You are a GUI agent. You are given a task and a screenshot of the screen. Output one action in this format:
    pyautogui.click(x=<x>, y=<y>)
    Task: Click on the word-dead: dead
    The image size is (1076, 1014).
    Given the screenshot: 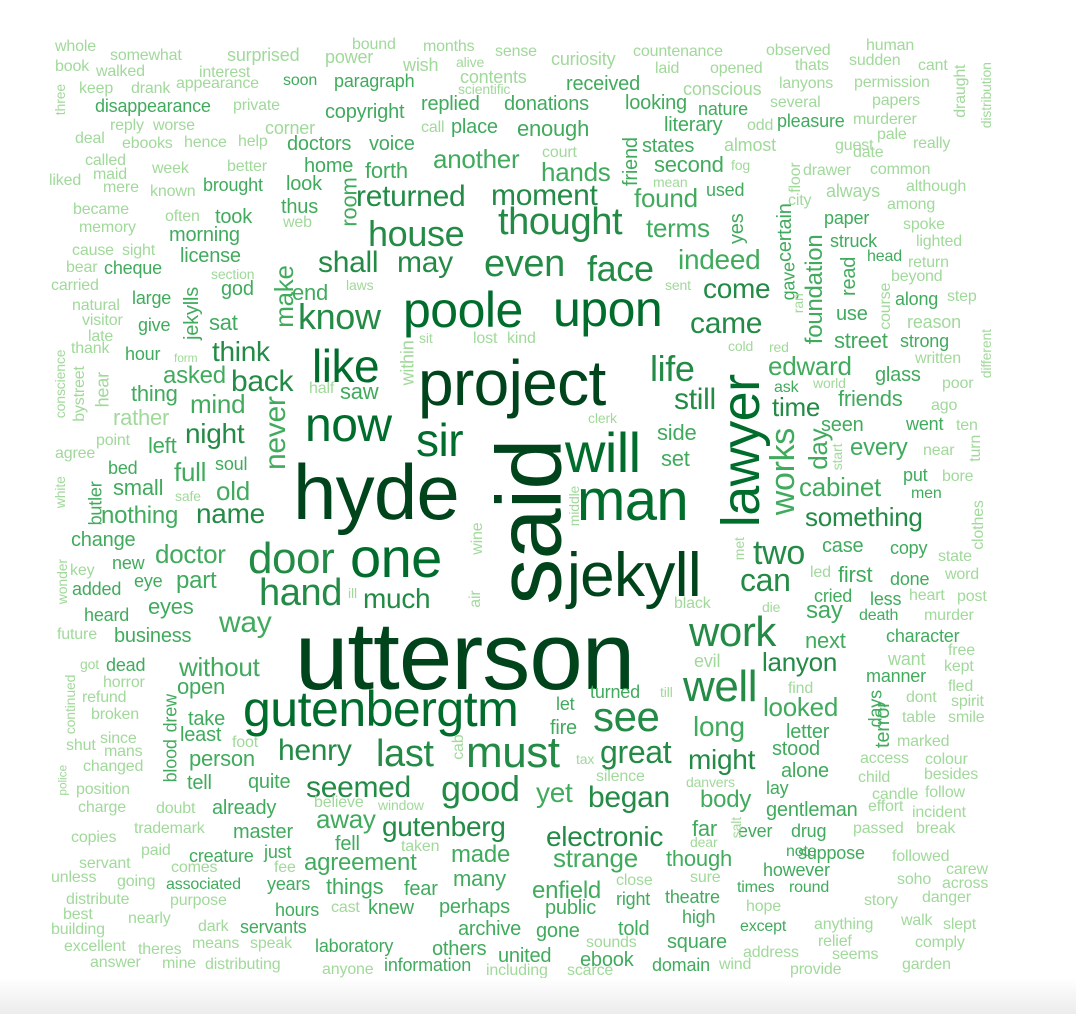 What is the action you would take?
    pyautogui.click(x=126, y=664)
    